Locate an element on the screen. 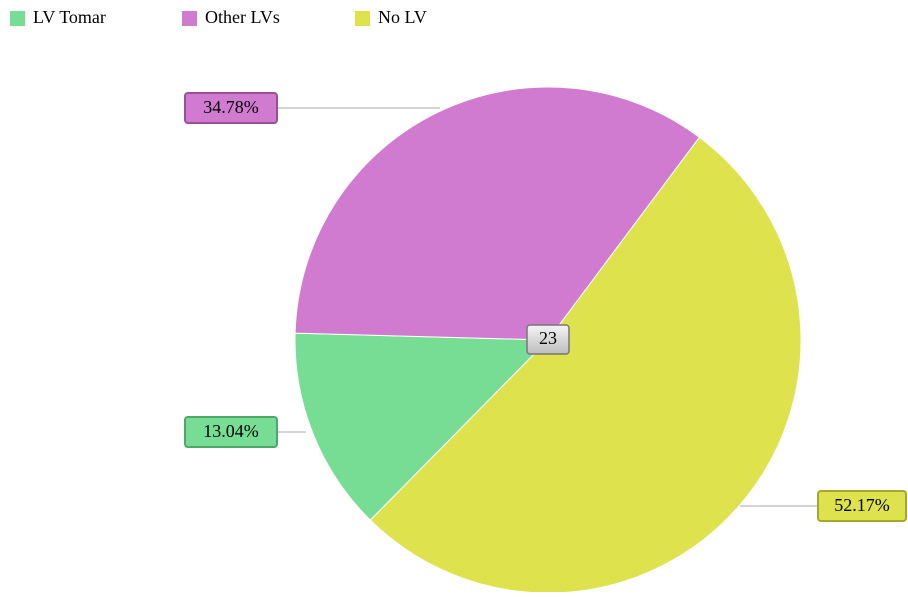 The height and width of the screenshot is (597, 908). legend-label: No LV is located at coordinates (402, 17).